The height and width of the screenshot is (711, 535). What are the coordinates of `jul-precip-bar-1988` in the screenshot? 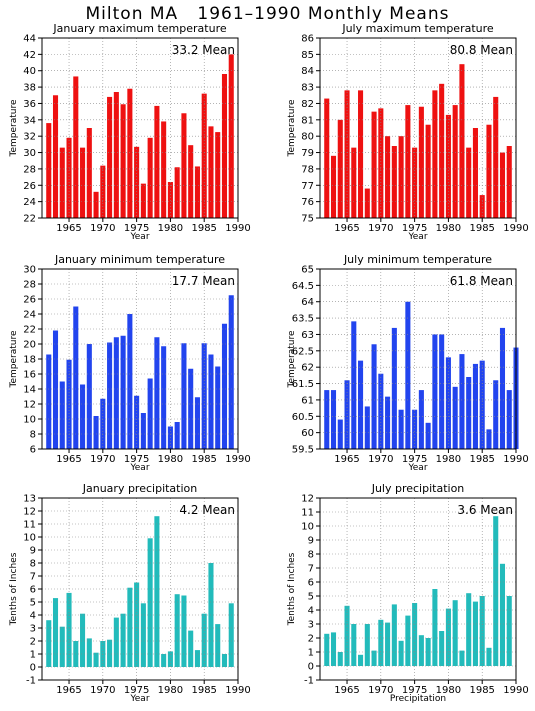 It's located at (502, 614).